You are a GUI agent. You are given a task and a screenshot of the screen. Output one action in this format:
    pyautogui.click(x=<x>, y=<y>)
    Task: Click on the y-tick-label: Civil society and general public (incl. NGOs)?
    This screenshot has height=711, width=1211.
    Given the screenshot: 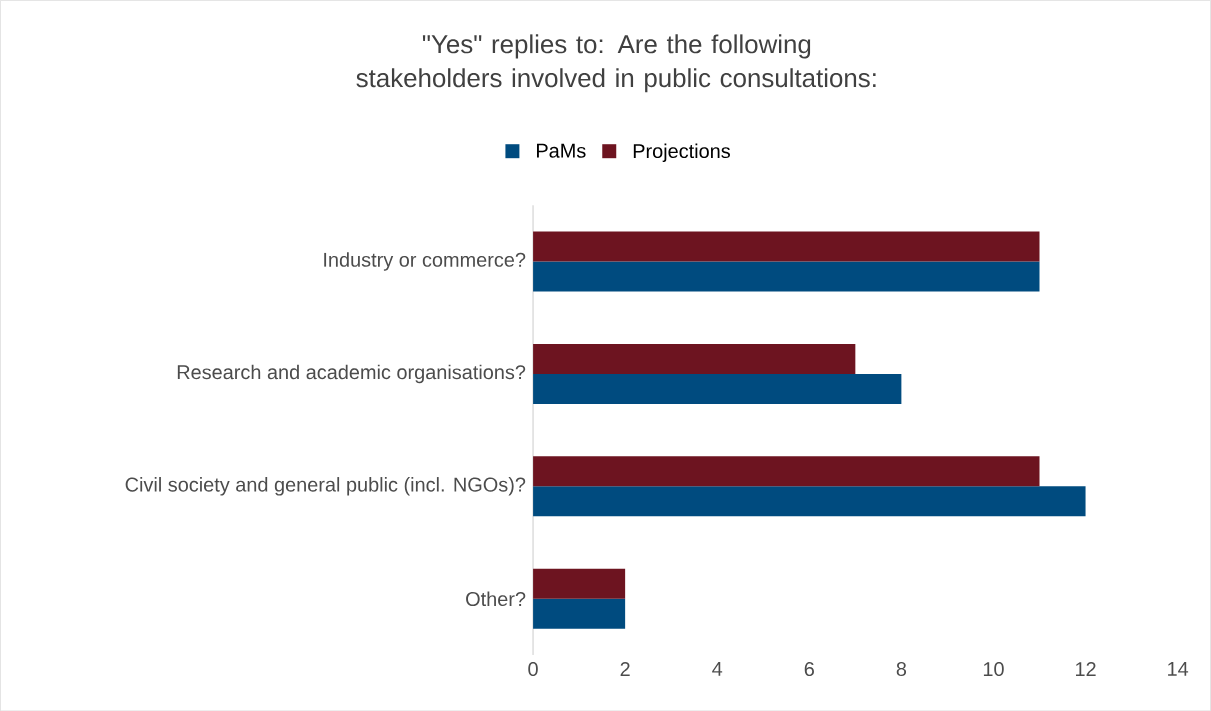 What is the action you would take?
    pyautogui.click(x=325, y=486)
    